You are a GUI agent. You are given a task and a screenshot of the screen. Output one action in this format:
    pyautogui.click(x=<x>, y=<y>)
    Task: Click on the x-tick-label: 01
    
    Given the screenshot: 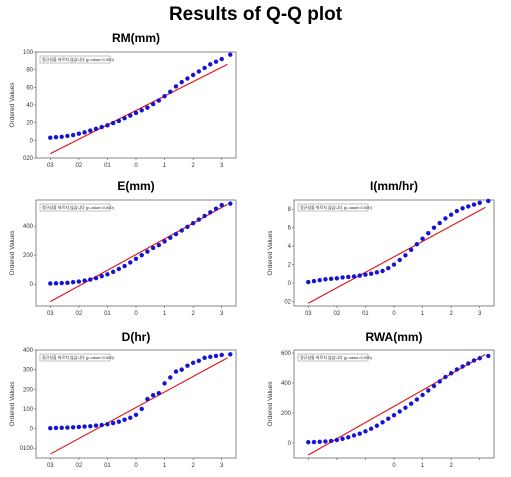 What is the action you would take?
    pyautogui.click(x=107, y=314)
    